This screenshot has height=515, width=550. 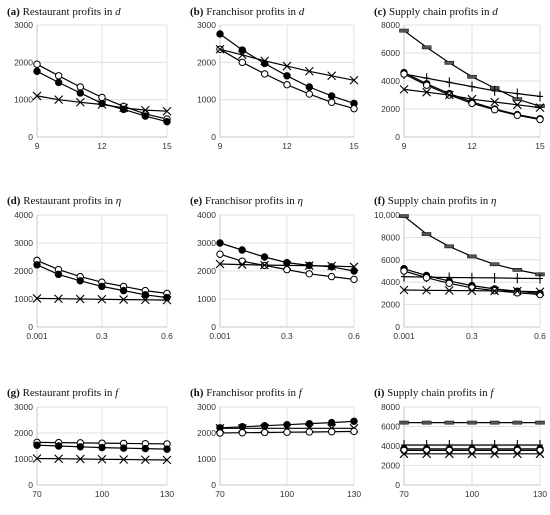 What do you see at coordinates (472, 146) in the screenshot?
I see `x-tick-label: 12` at bounding box center [472, 146].